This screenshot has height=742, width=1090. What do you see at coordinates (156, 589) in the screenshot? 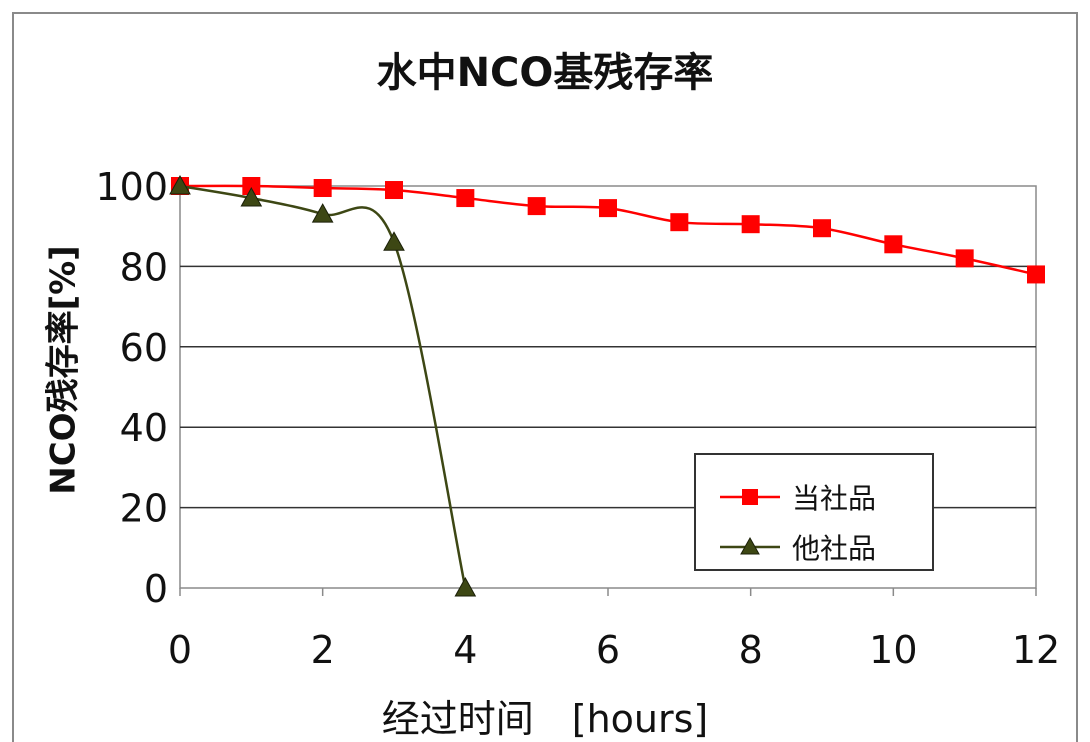
I see `y-tick-label-0: 0` at bounding box center [156, 589].